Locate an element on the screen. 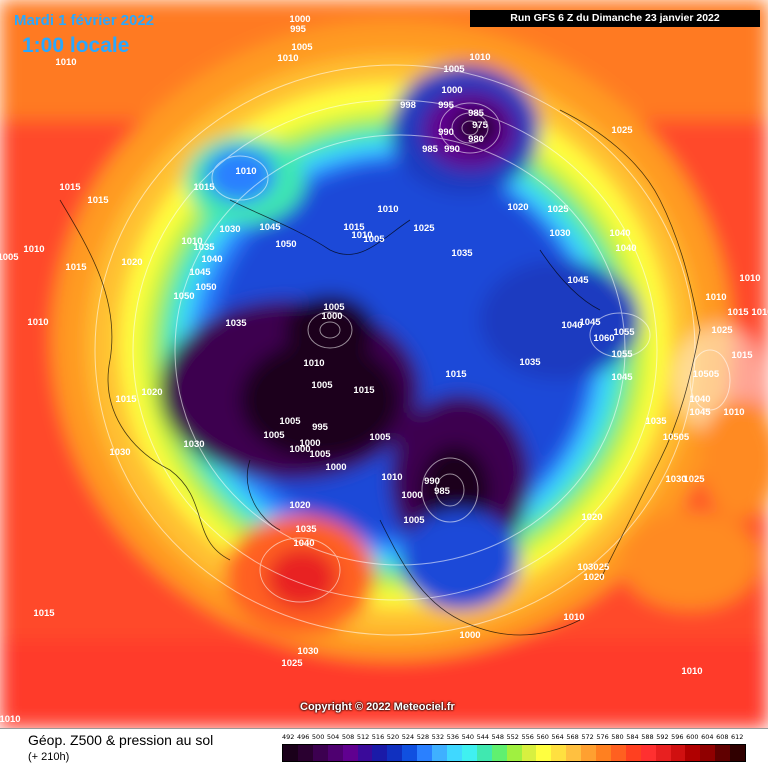 The width and height of the screenshot is (768, 769). run-info-banner: Run GFS 6 Z du Dimanche 23 janvier 2022 is located at coordinates (615, 18).